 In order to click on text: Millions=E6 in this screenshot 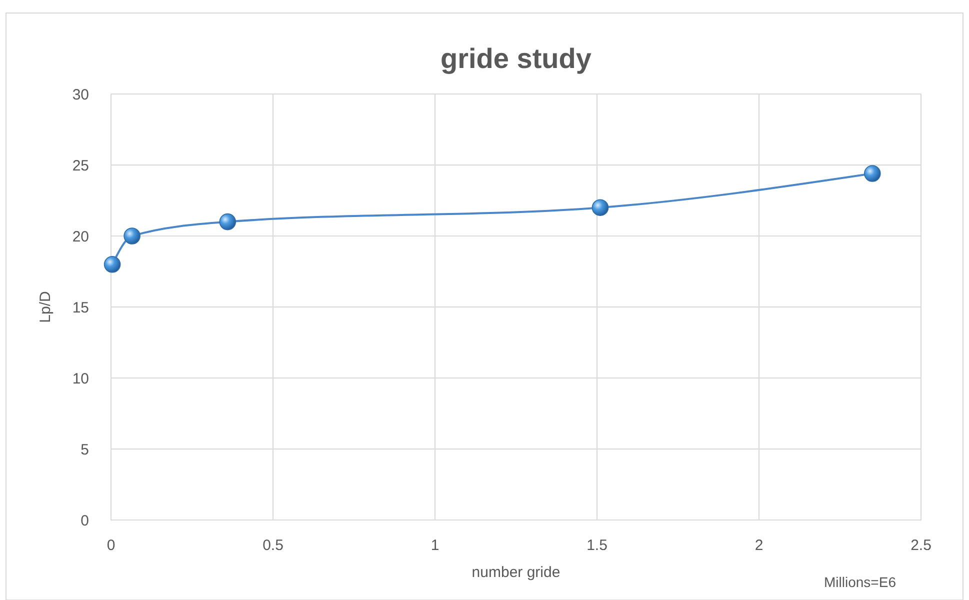, I will do `click(860, 582)`.